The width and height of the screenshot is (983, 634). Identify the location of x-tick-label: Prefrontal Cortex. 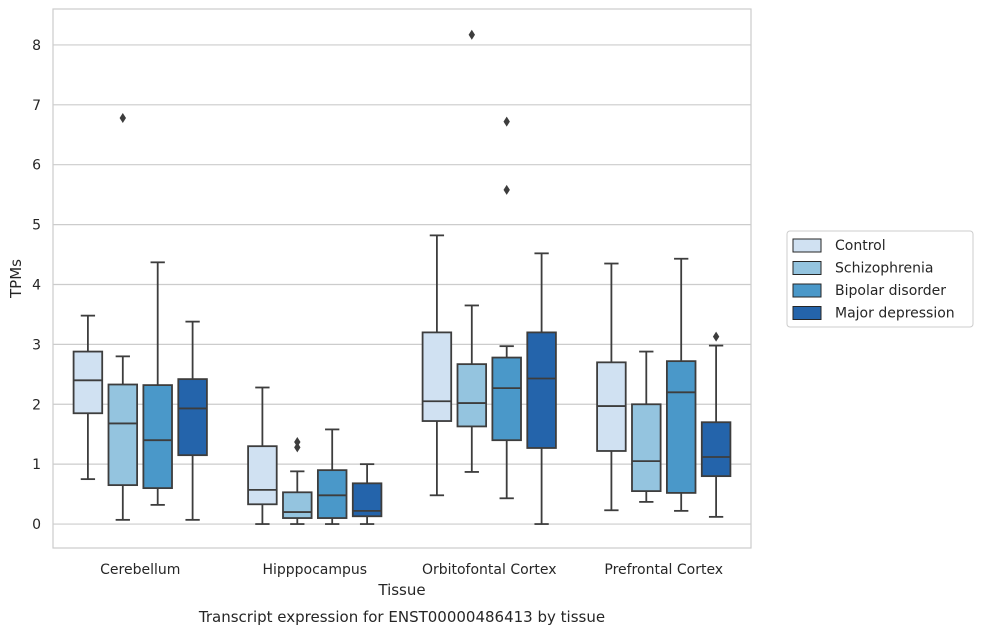
(663, 570).